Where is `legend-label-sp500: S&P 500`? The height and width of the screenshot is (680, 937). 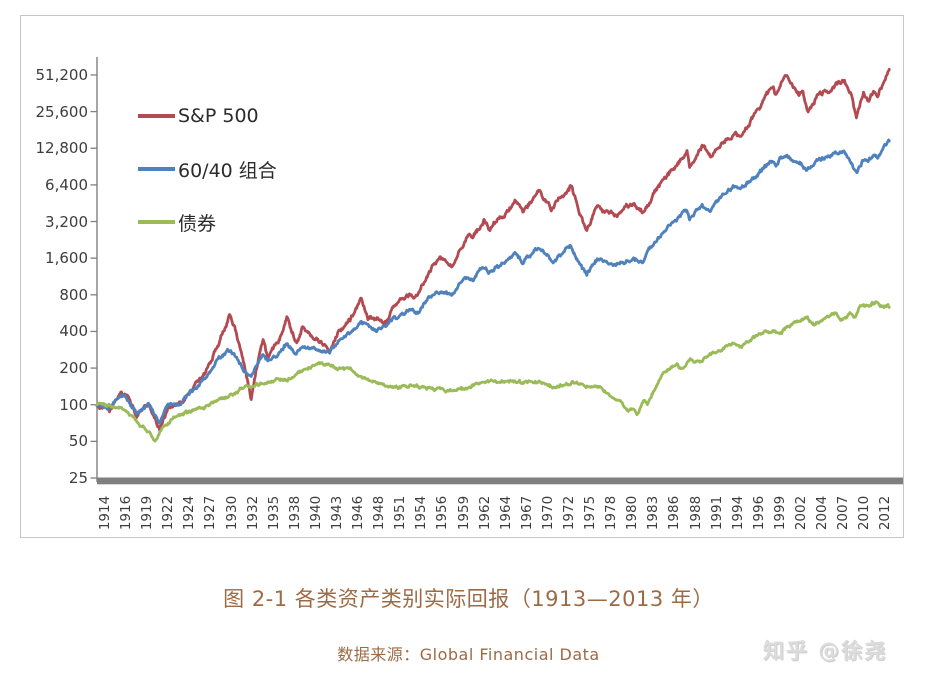
legend-label-sp500: S&P 500 is located at coordinates (218, 116).